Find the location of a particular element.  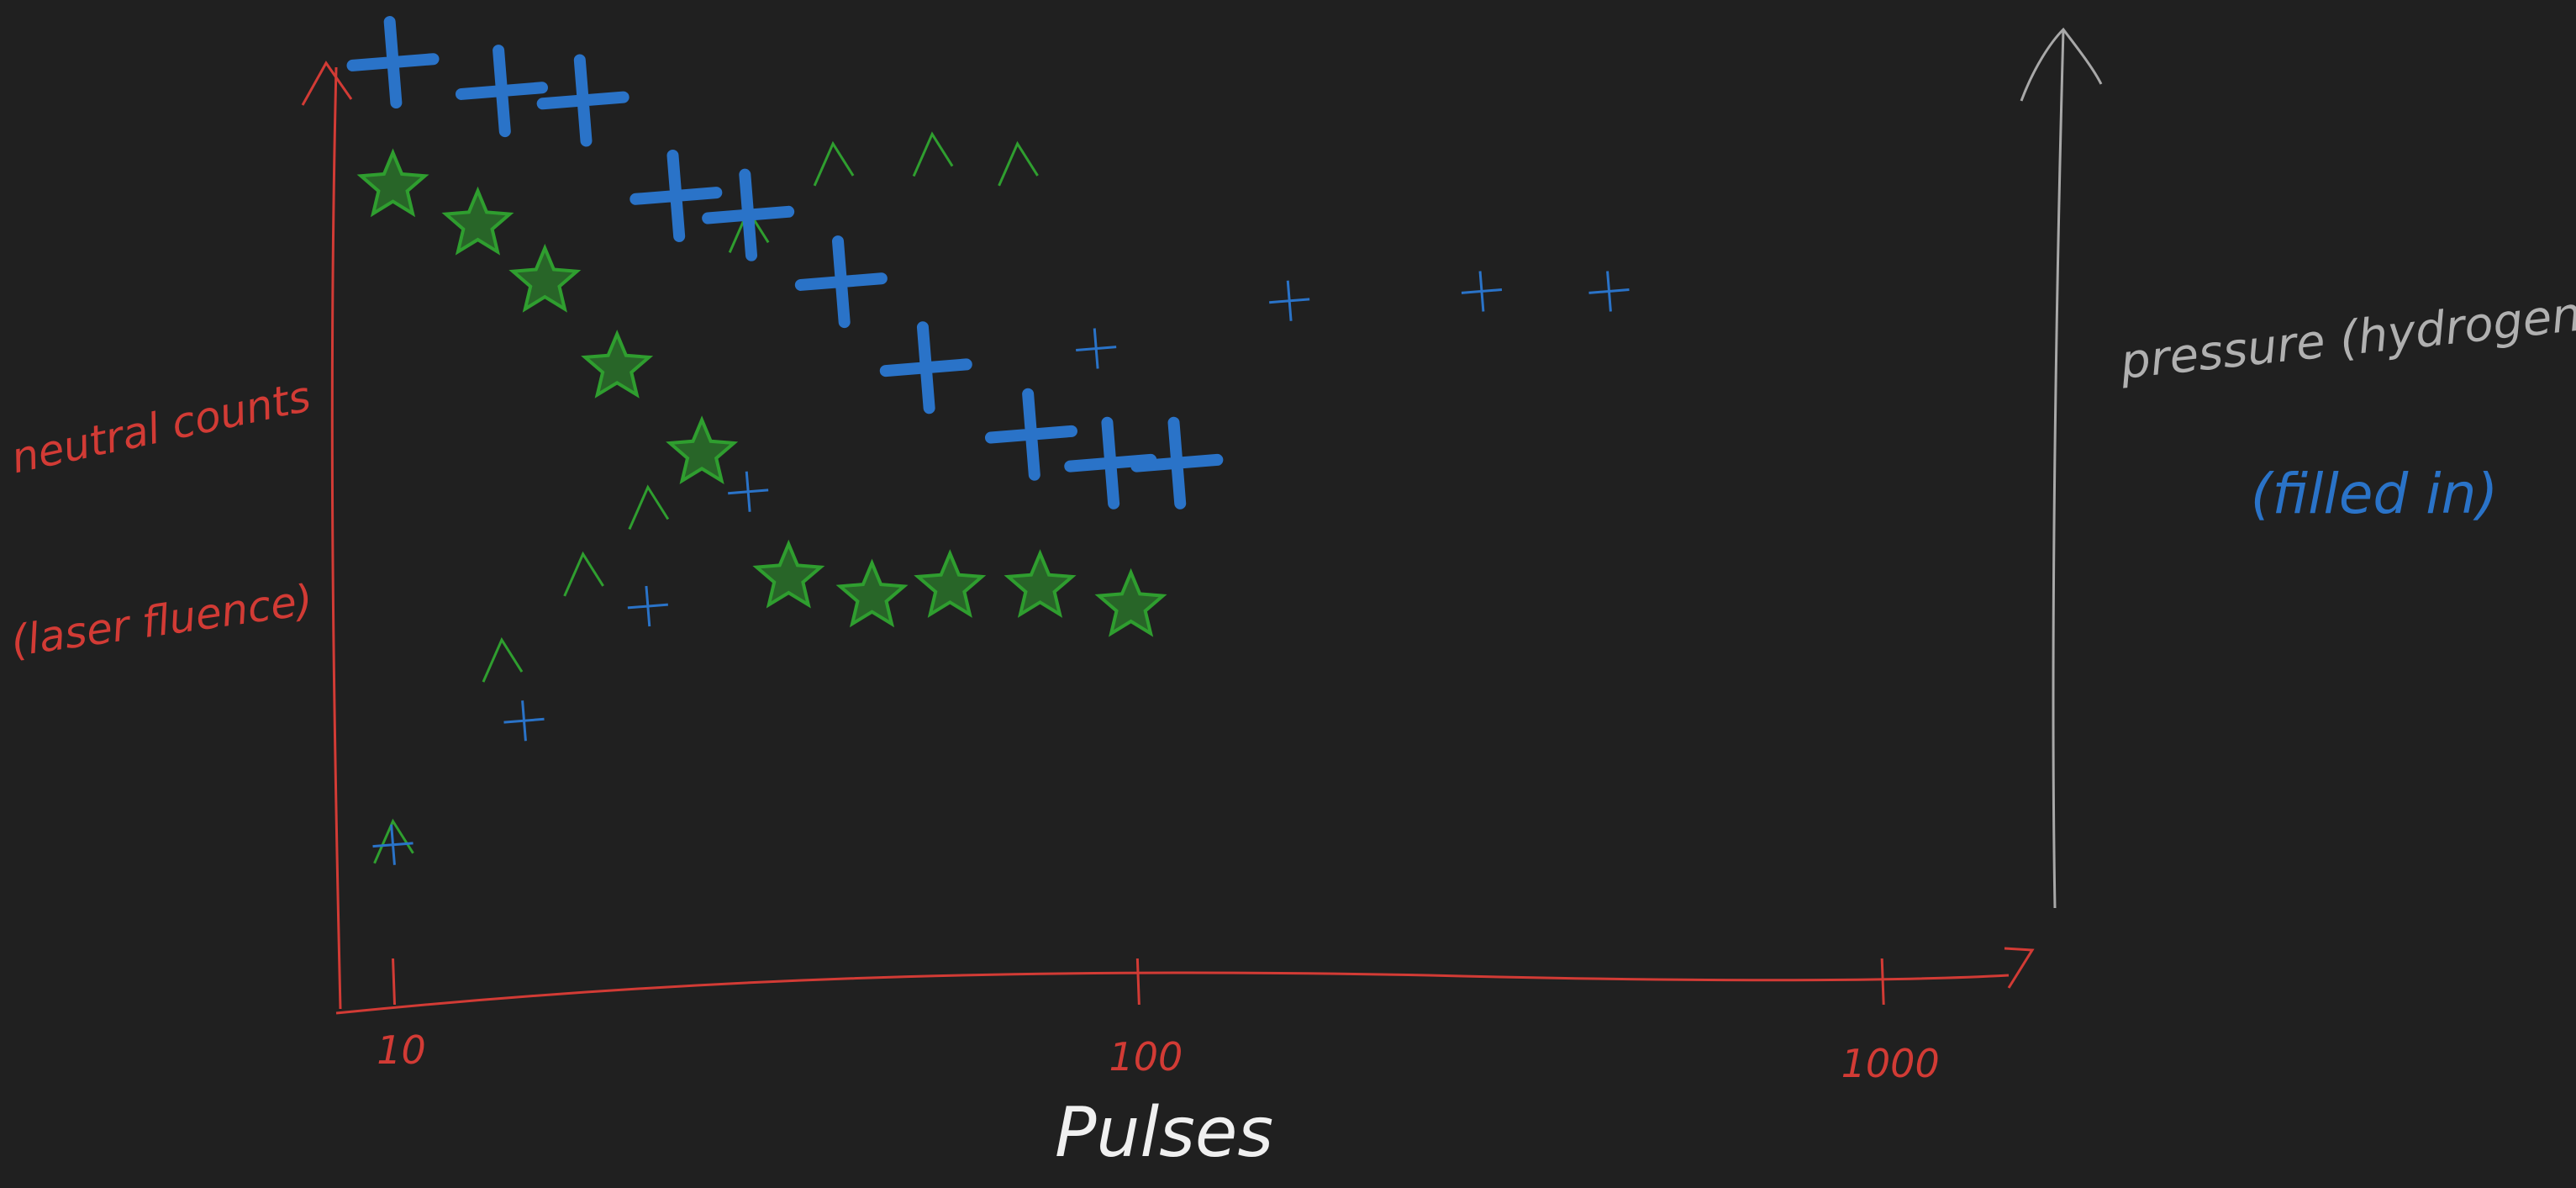

y-axis-label-text: neutral counts is located at coordinates (160, 428).